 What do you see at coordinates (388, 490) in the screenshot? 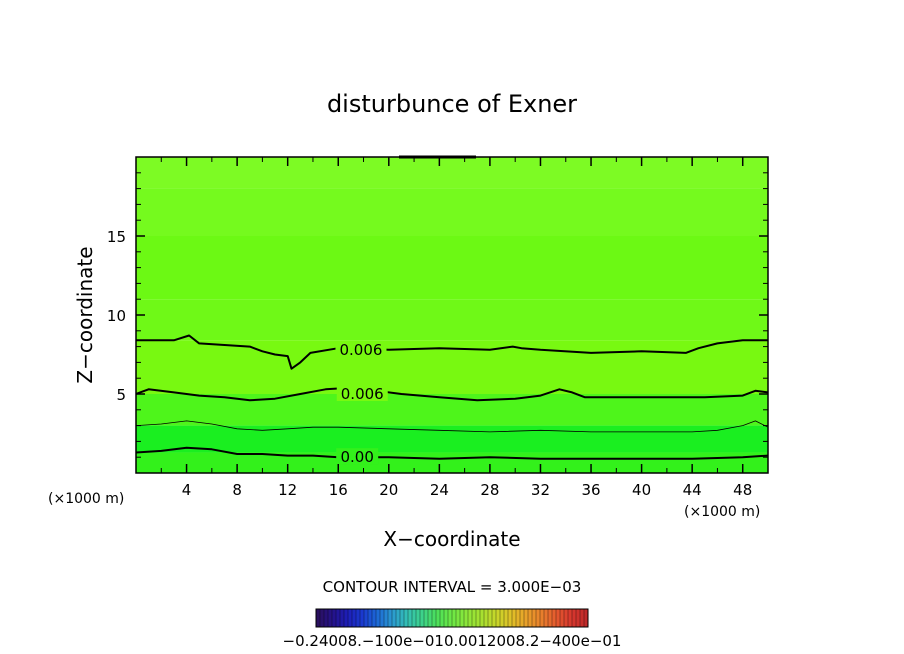
I see `x-tick-label: 20` at bounding box center [388, 490].